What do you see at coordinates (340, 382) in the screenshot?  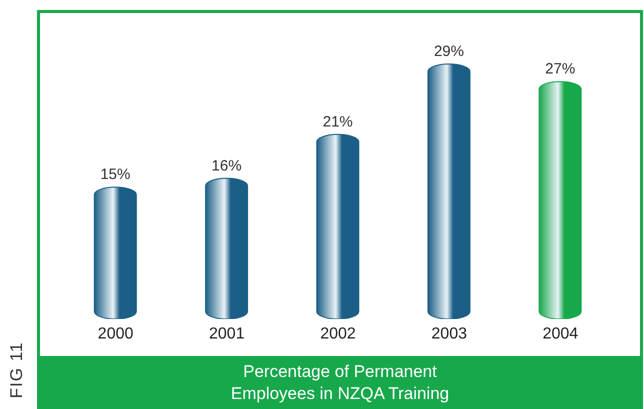 I see `text: Percentage of Permanent Employees in NZQA Training` at bounding box center [340, 382].